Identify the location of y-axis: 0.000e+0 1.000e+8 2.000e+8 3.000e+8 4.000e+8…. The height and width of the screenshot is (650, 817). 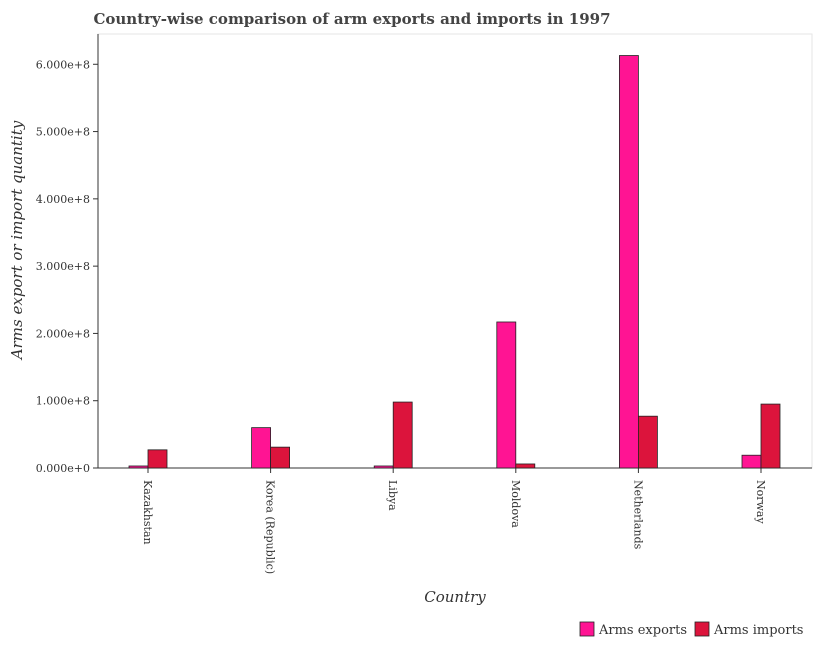
(67, 254).